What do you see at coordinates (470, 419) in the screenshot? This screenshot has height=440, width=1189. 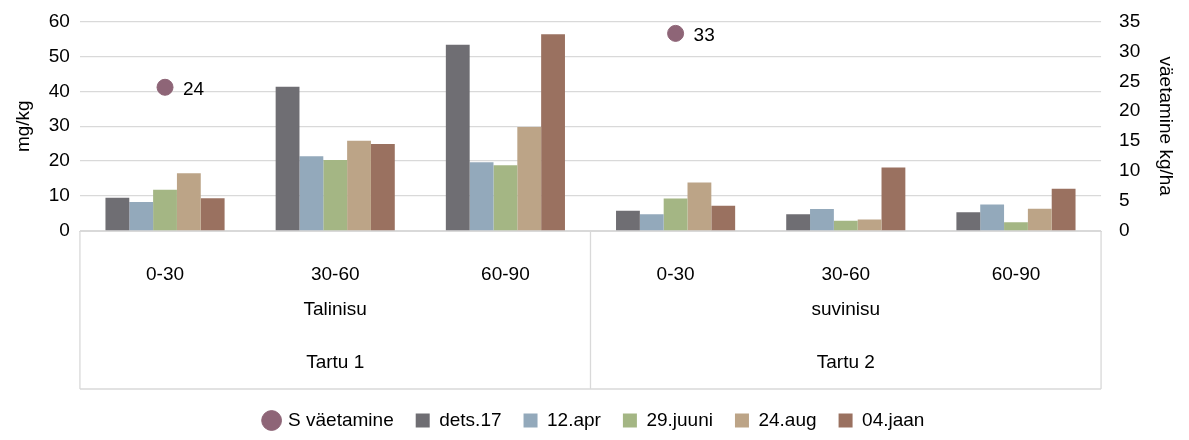 I see `legend-label: dets.17` at bounding box center [470, 419].